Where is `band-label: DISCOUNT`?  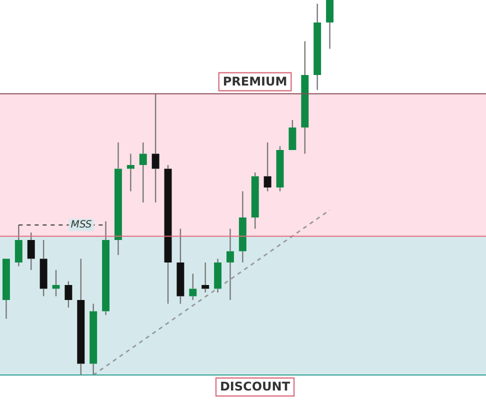 band-label: DISCOUNT is located at coordinates (255, 387).